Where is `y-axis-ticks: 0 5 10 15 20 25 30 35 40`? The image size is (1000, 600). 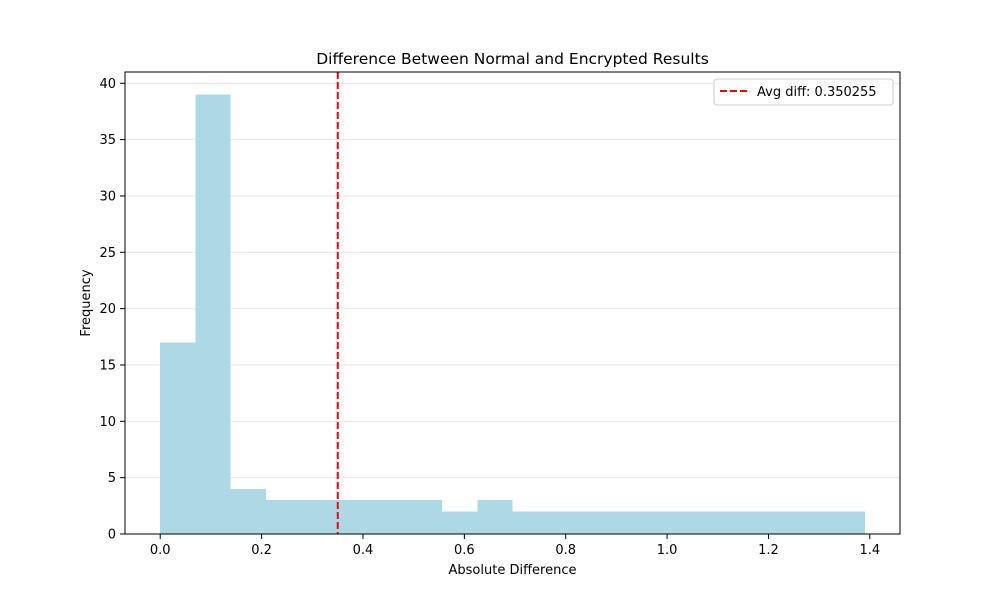 y-axis-ticks: 0 5 10 15 20 25 30 35 40 is located at coordinates (112, 310).